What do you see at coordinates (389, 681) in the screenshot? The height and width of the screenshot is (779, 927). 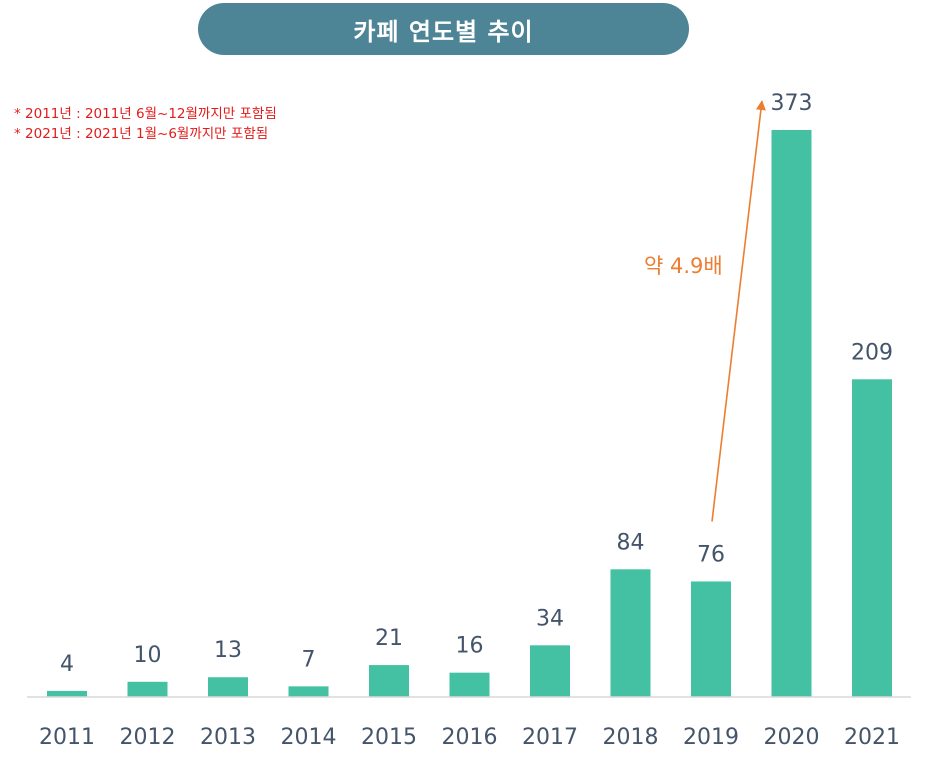 I see `bar-2015` at bounding box center [389, 681].